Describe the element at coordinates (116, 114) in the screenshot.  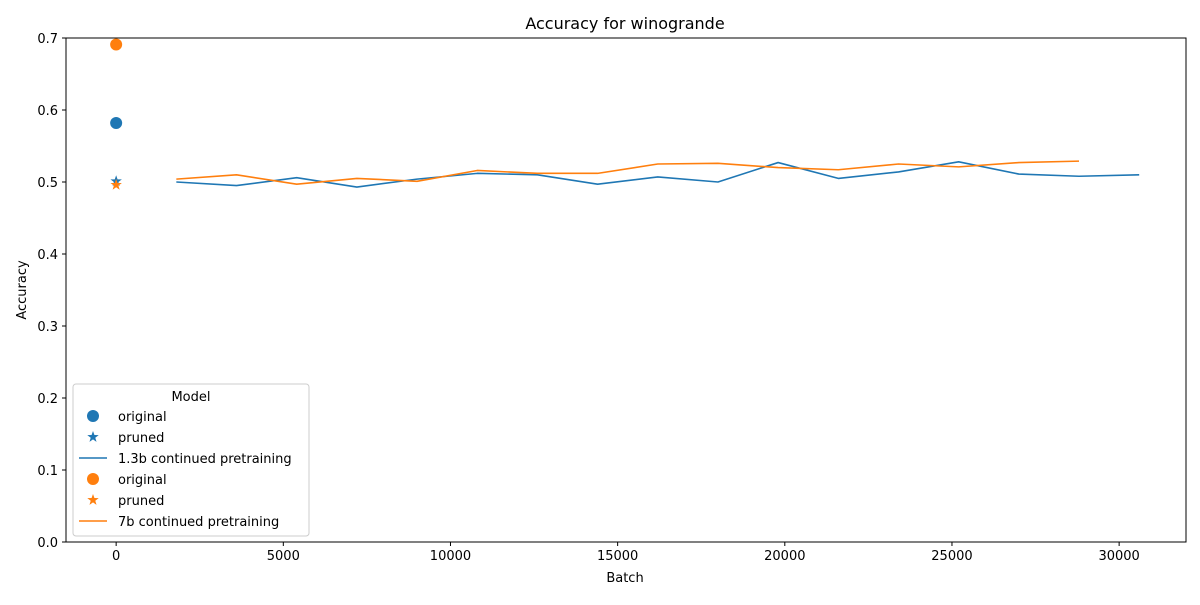
I see `marker-points` at that location.